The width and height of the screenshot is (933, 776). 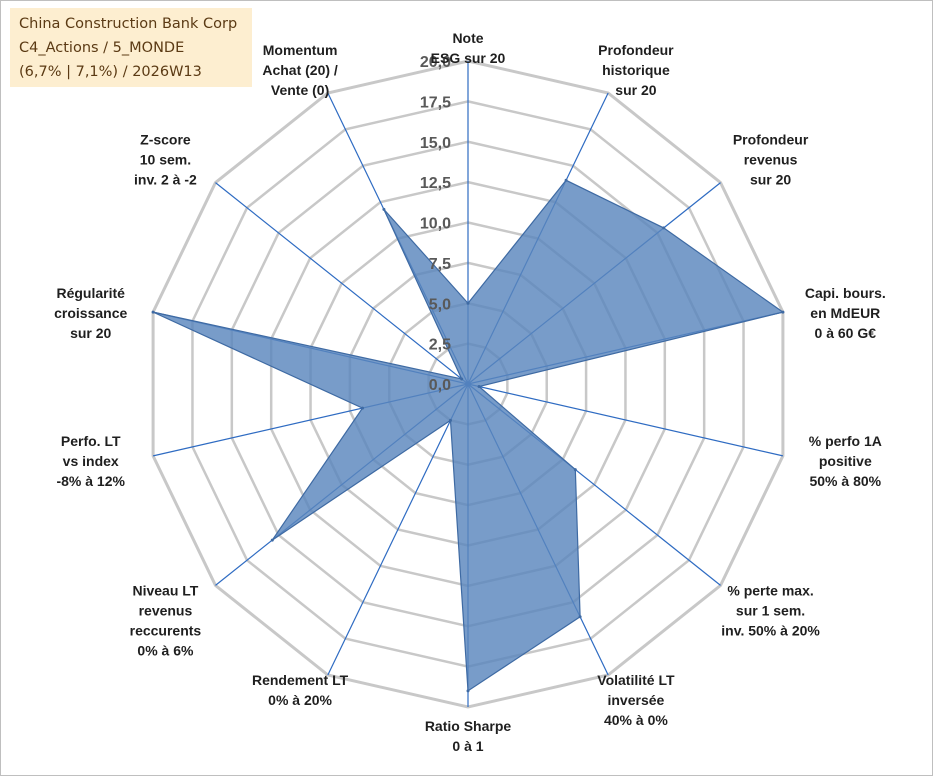 What do you see at coordinates (440, 304) in the screenshot?
I see `tick-label: 5,0` at bounding box center [440, 304].